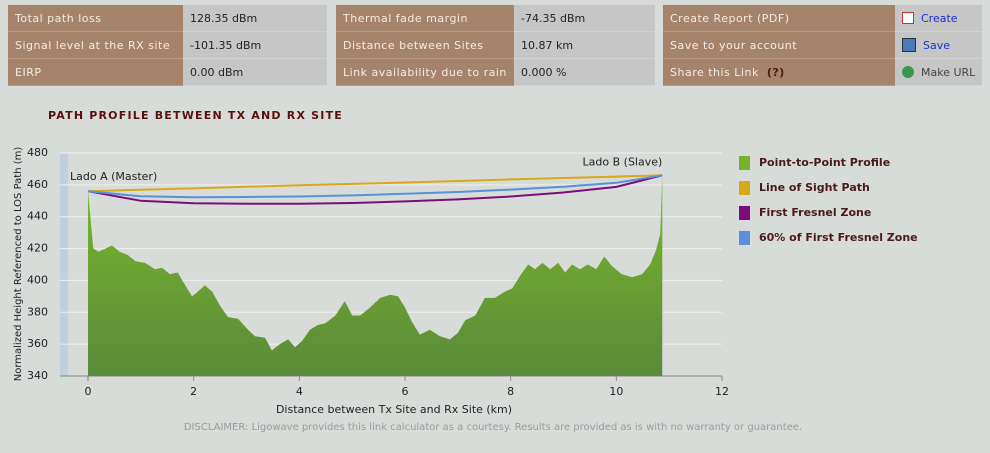 This screenshot has height=453, width=990. I want to click on create-link: Create, so click(939, 18).